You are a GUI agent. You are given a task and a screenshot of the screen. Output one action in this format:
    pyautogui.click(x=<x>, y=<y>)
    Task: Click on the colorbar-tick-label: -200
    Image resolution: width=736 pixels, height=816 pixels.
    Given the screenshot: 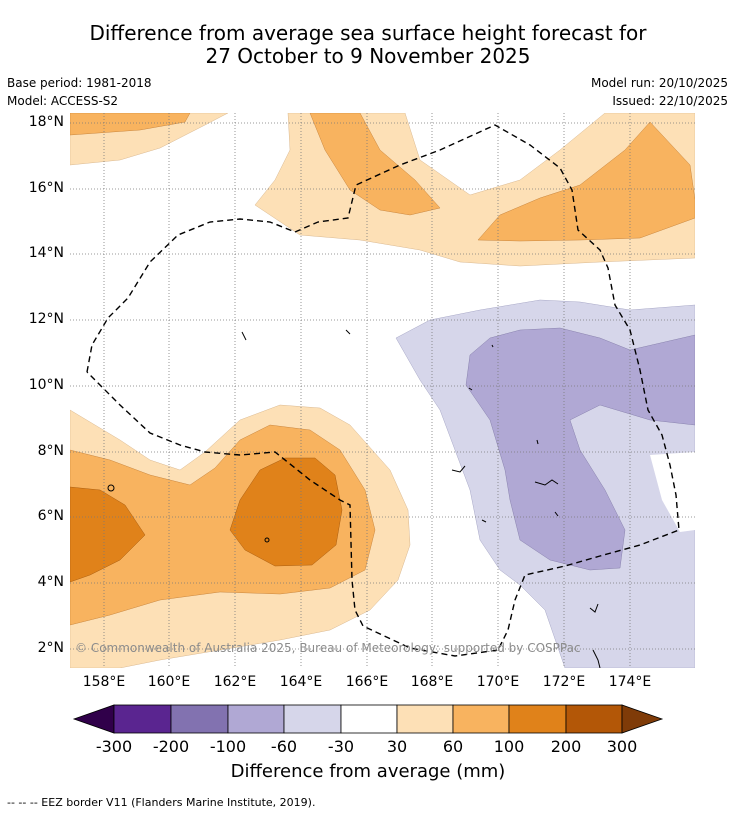 What is the action you would take?
    pyautogui.click(x=171, y=746)
    